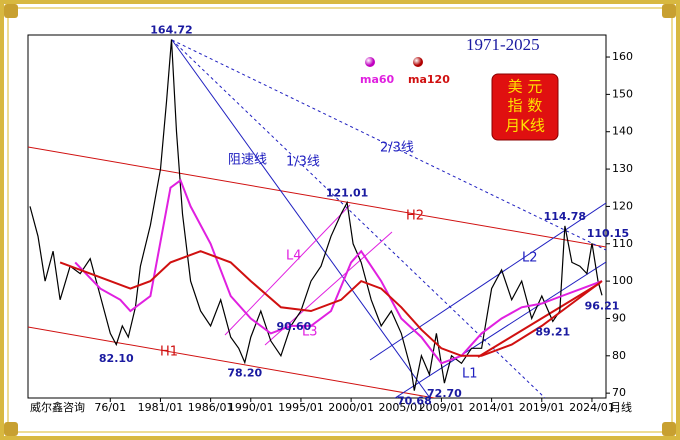  Describe the element at coordinates (161, 407) in the screenshot. I see `x-tick-label: 1981/01` at that location.